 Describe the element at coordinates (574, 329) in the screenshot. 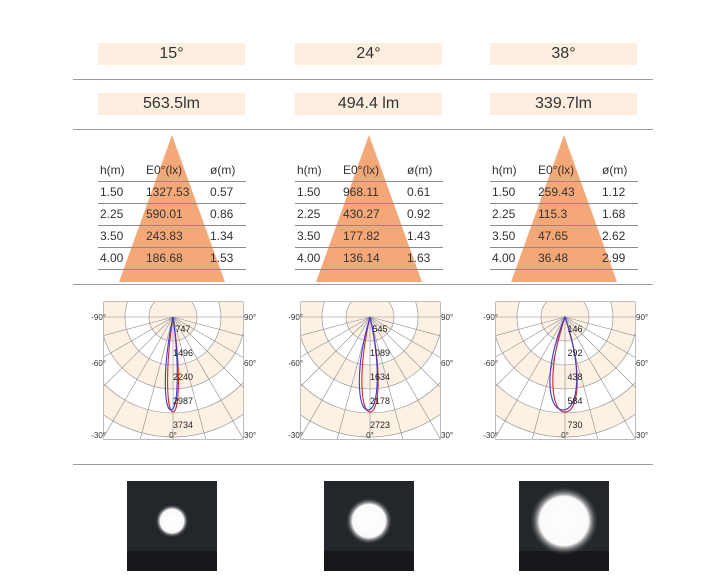

I see `ring-value-label: 146` at that location.